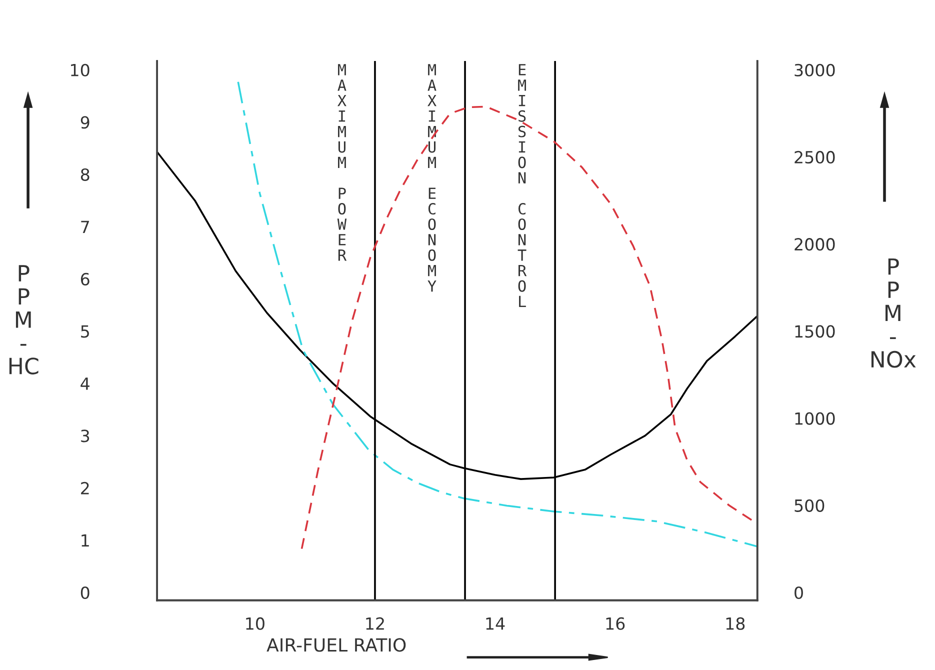  What do you see at coordinates (255, 623) in the screenshot?
I see `x-tick-label: 10` at bounding box center [255, 623].